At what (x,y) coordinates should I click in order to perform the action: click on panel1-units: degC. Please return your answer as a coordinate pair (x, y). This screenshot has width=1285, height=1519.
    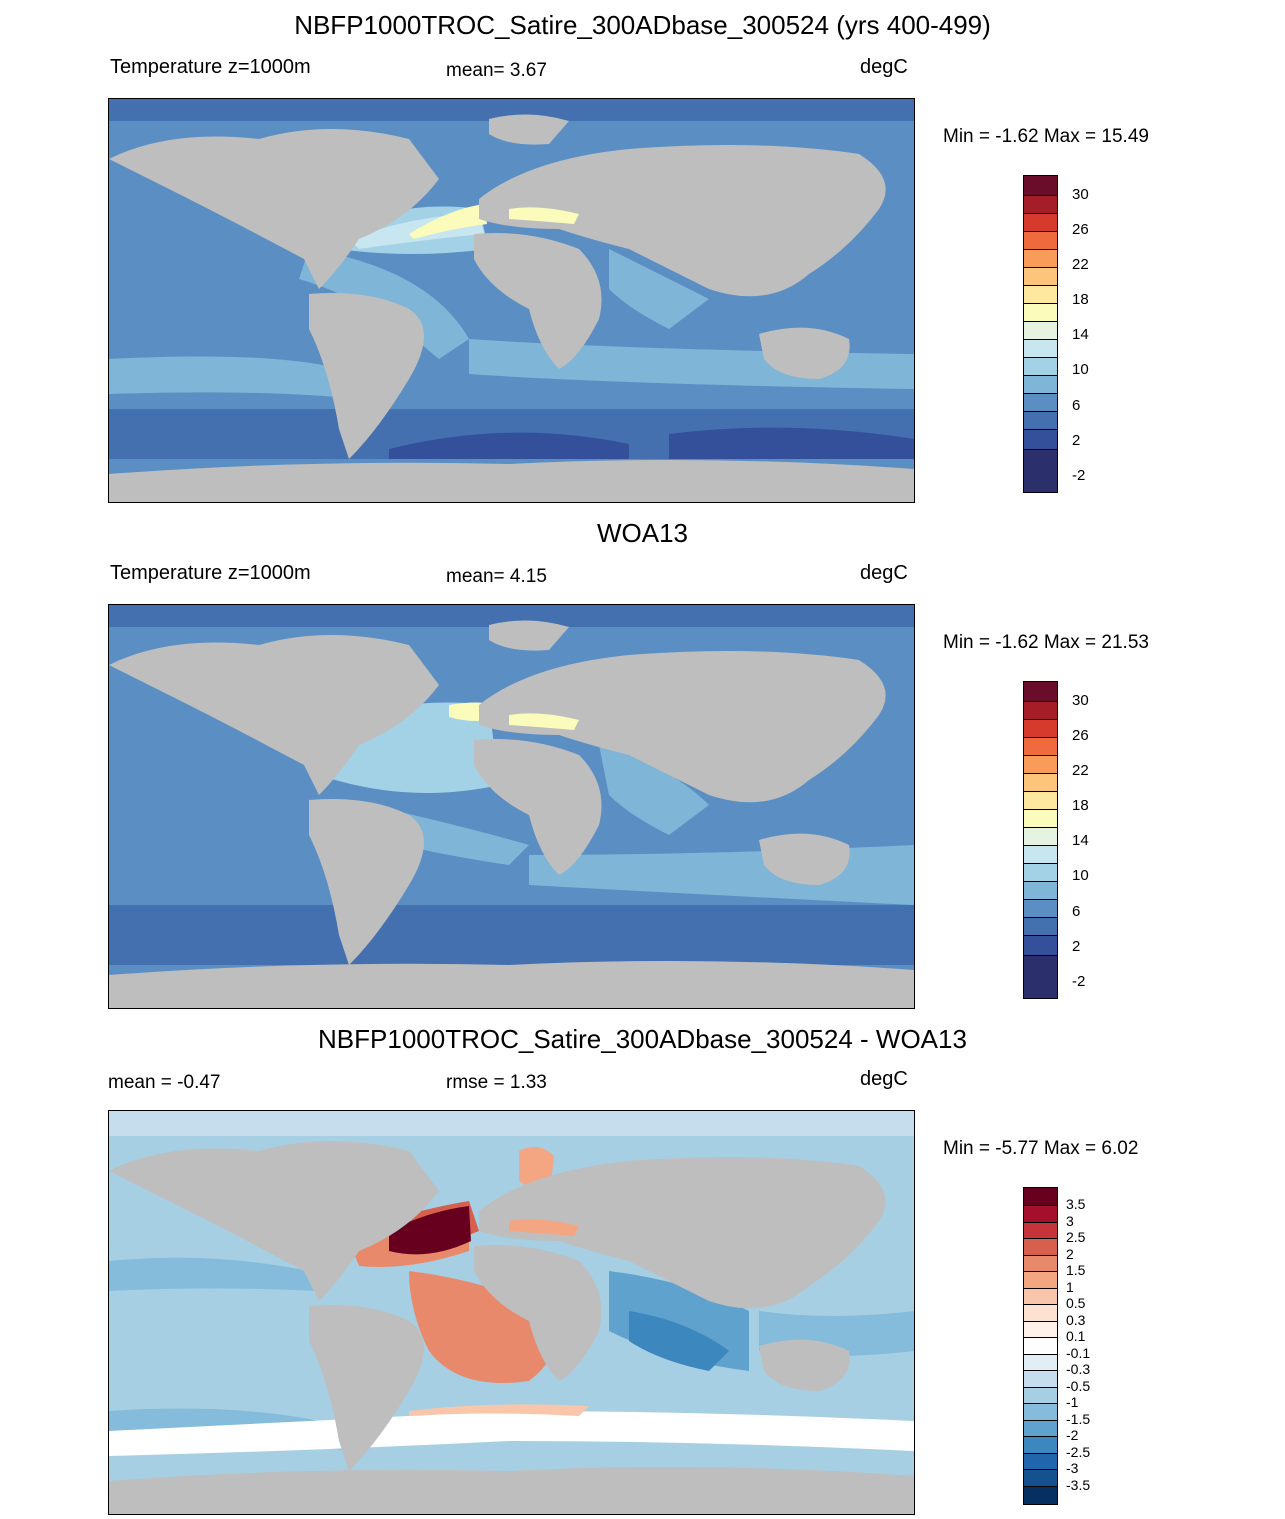
    Looking at the image, I should click on (884, 67).